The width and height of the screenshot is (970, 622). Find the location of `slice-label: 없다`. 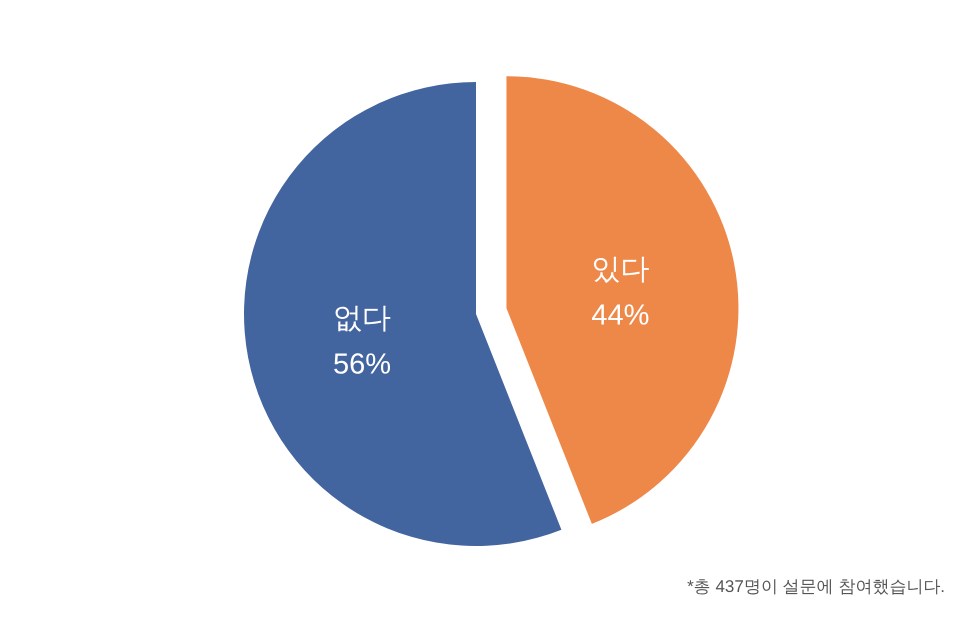

slice-label: 없다 is located at coordinates (362, 318).